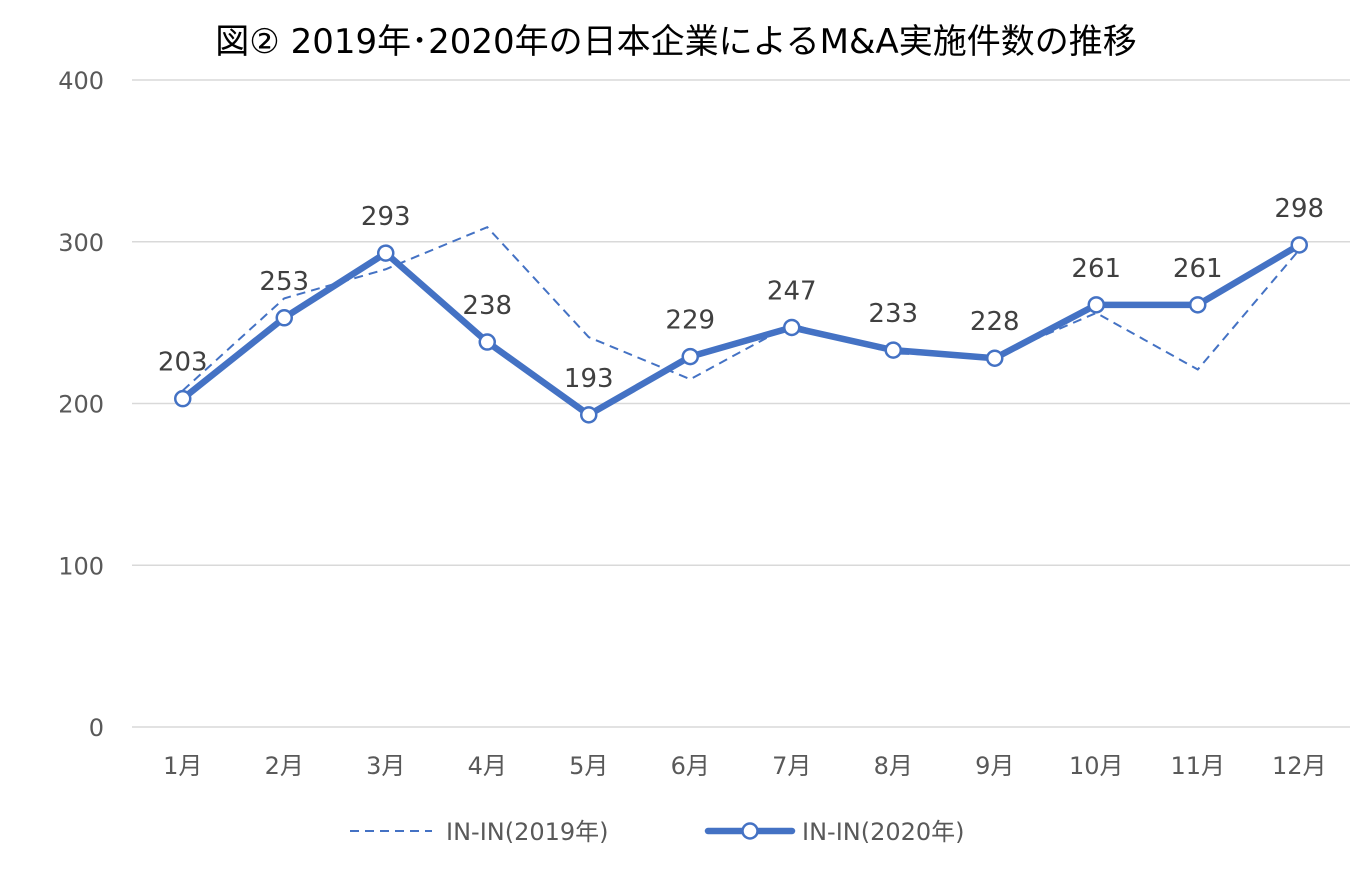 The image size is (1352, 880). Describe the element at coordinates (1299, 766) in the screenshot. I see `x-tick-label: 12月` at that location.